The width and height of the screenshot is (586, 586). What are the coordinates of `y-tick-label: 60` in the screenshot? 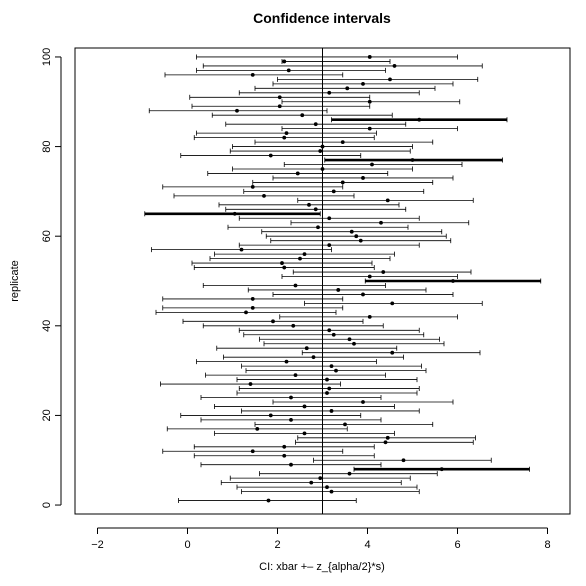 It's located at (47, 236).